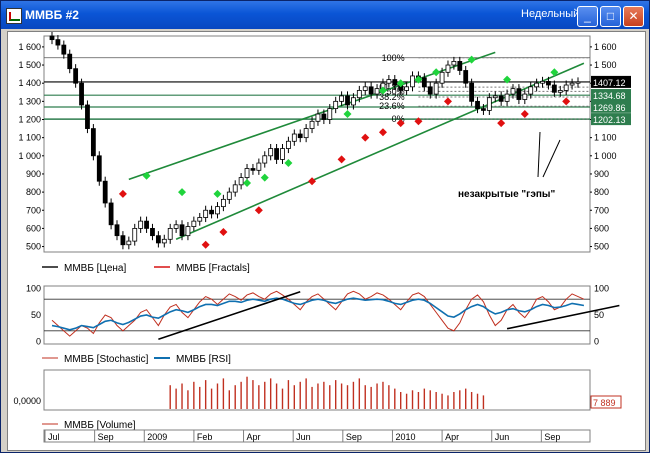  Describe the element at coordinates (610, 16) in the screenshot. I see `maximize-button: □` at that location.